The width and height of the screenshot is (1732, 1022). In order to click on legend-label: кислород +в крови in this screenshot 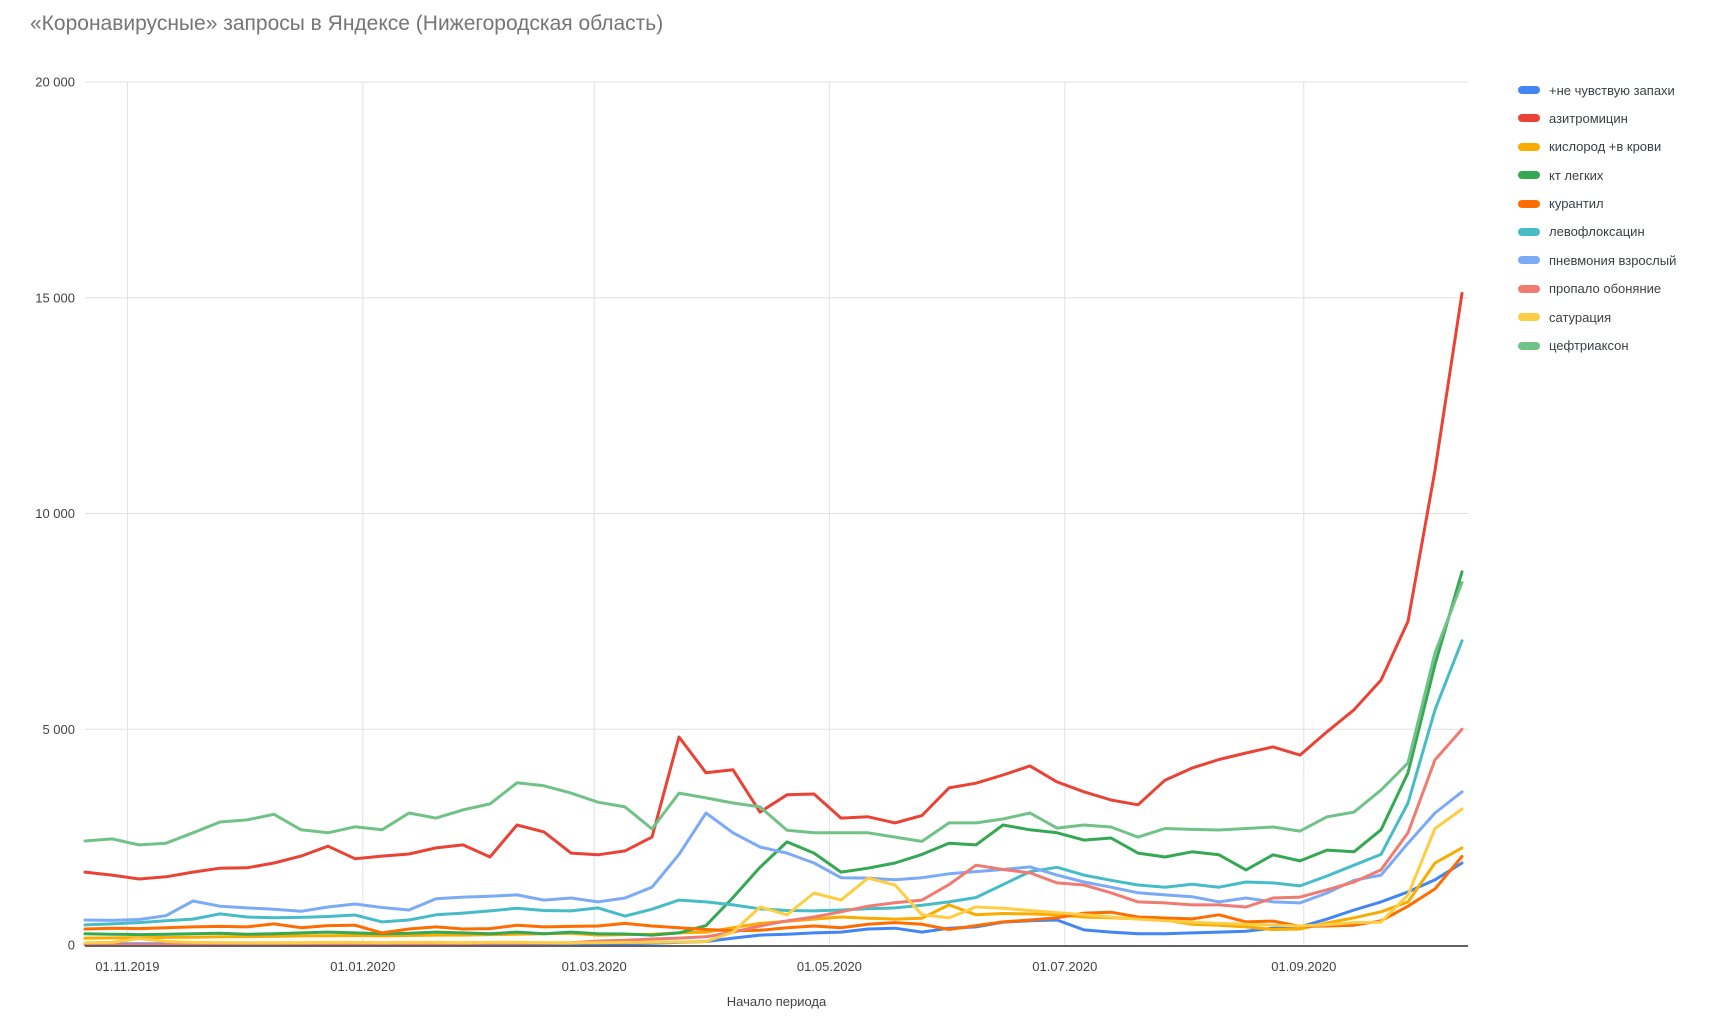, I will do `click(1605, 147)`.